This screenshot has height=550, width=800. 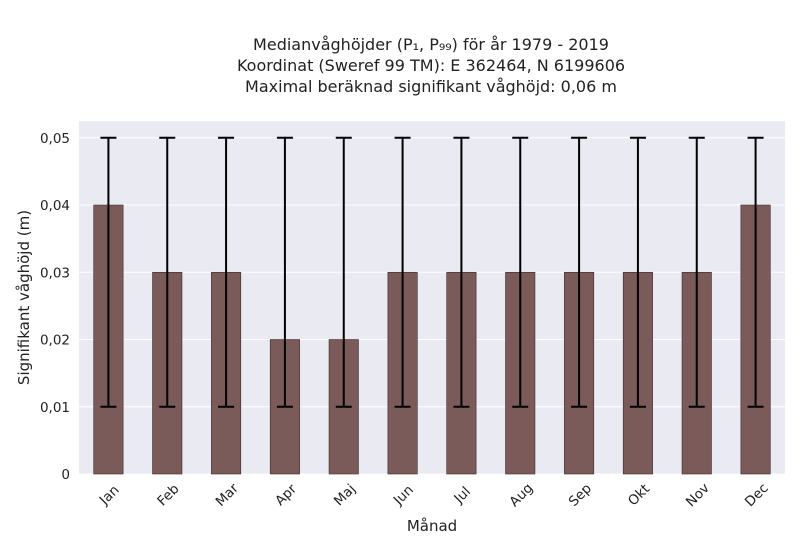 What do you see at coordinates (698, 495) in the screenshot?
I see `x-tick-label: Nov` at bounding box center [698, 495].